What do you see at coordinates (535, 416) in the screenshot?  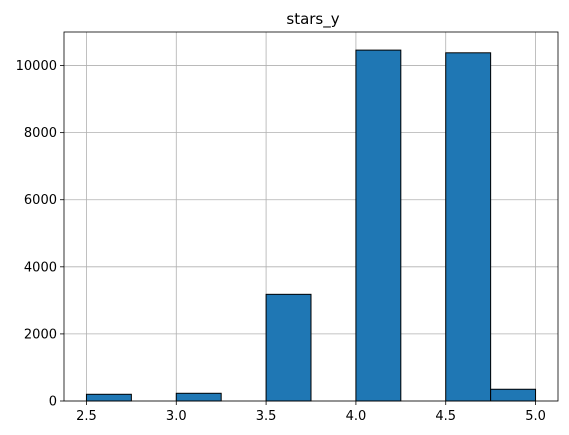 I see `x-tick-label: 5.0` at bounding box center [535, 416].